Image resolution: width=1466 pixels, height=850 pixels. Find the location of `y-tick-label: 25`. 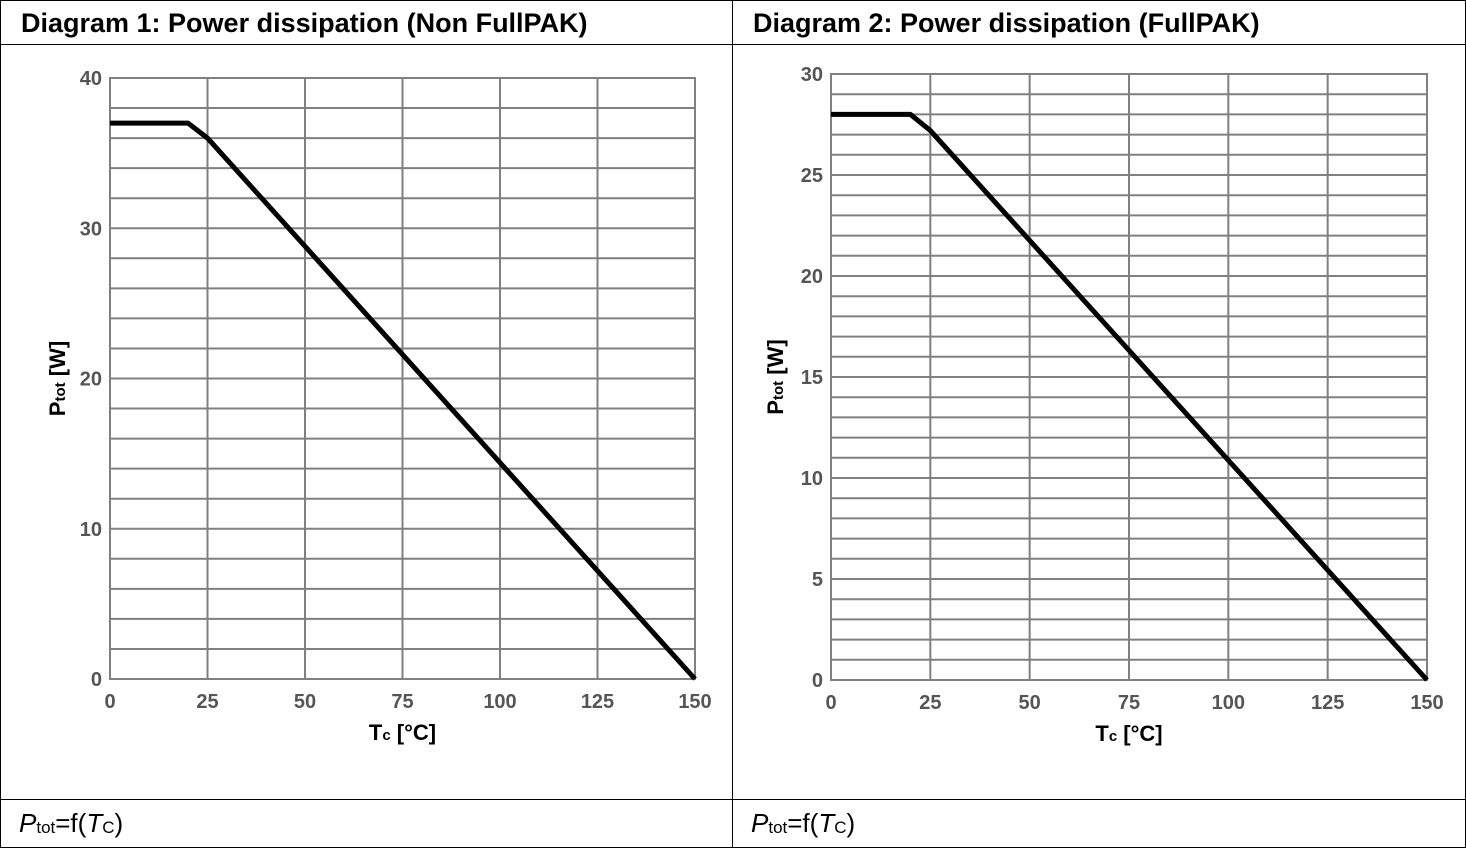

y-tick-label: 25 is located at coordinates (812, 176).